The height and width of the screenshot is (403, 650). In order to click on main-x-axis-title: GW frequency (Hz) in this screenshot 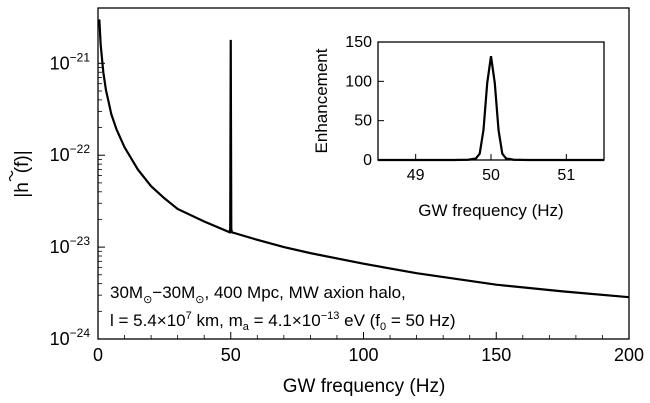, I will do `click(364, 386)`.